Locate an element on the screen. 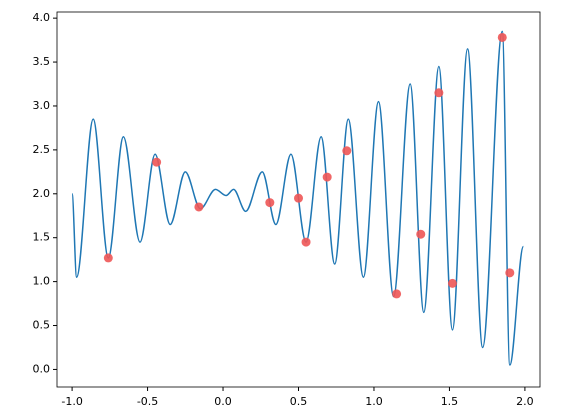  x-tick-label: 2.0 is located at coordinates (525, 401).